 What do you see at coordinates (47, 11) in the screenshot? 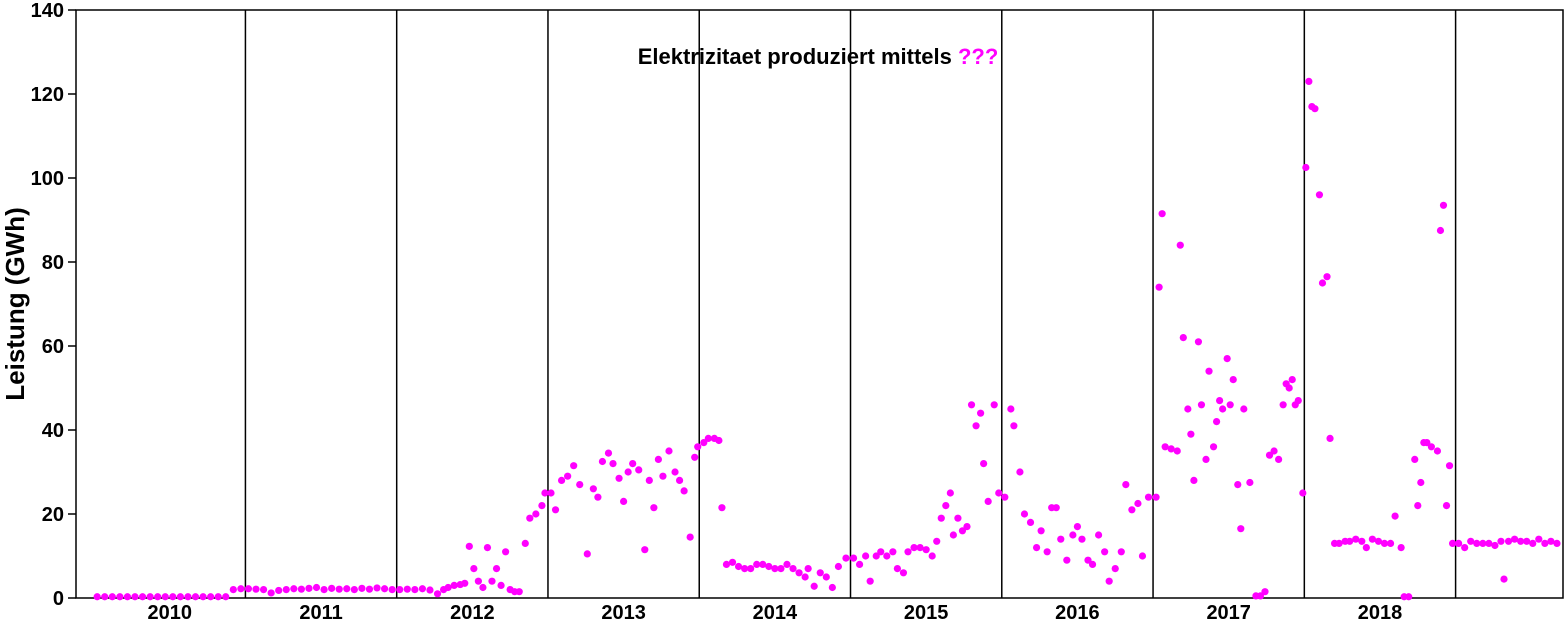
I see `y-tick-label: 140` at bounding box center [47, 11].